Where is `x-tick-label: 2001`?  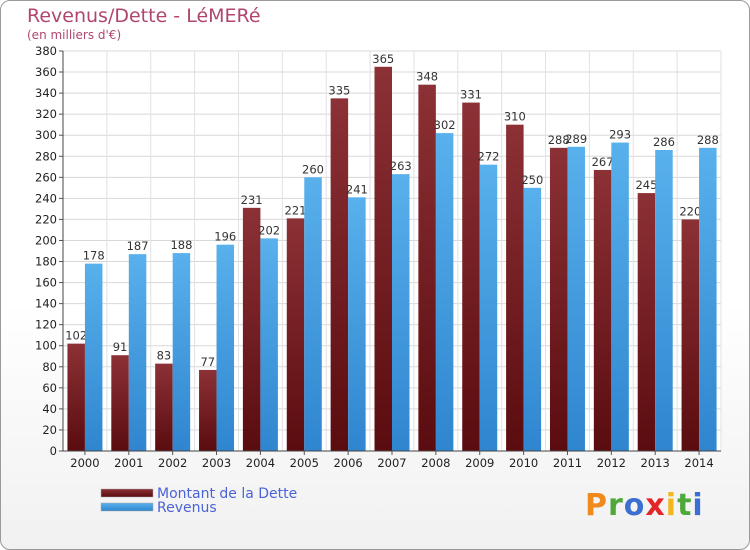
x-tick-label: 2001 is located at coordinates (128, 463).